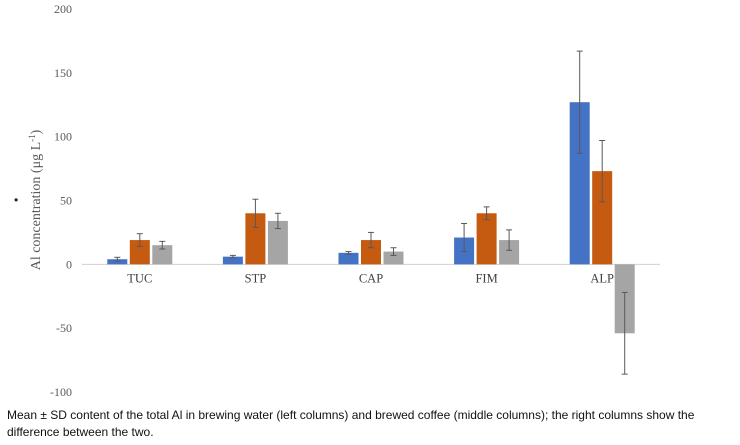 The image size is (740, 445). I want to click on y-tick-label: 50, so click(66, 201).